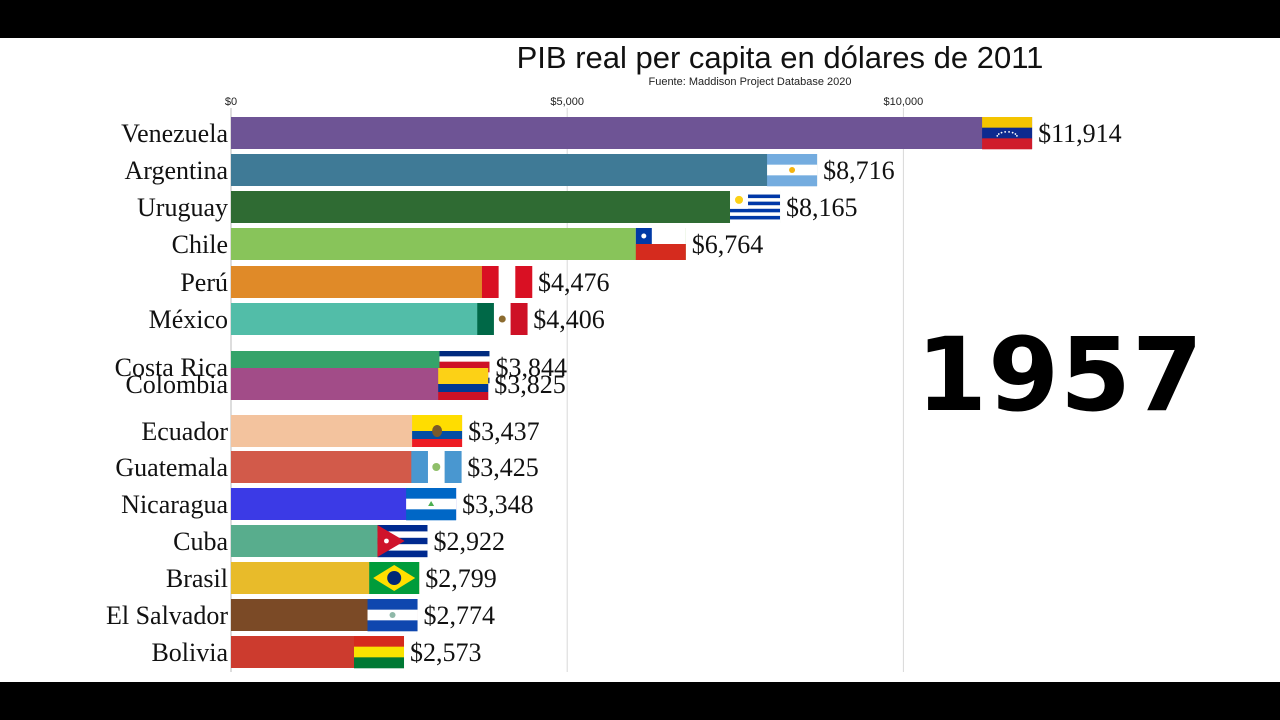  What do you see at coordinates (174, 133) in the screenshot?
I see `category-label: Venezuela` at bounding box center [174, 133].